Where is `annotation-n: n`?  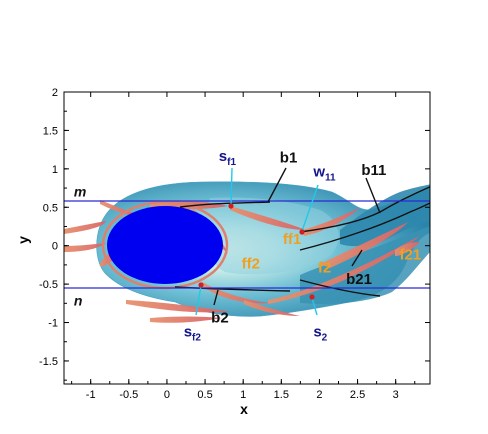
annotation-n: n is located at coordinates (78, 301).